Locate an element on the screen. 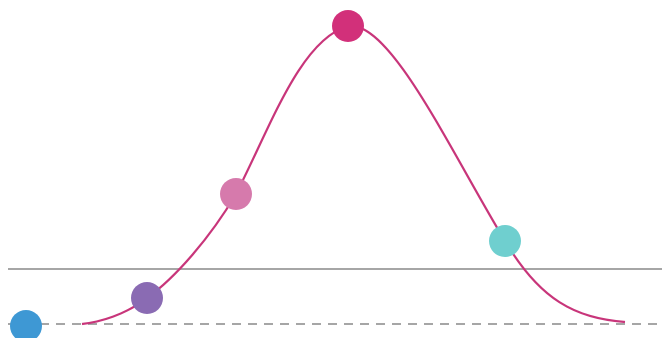 The height and width of the screenshot is (338, 662). marker-blue is located at coordinates (26, 324).